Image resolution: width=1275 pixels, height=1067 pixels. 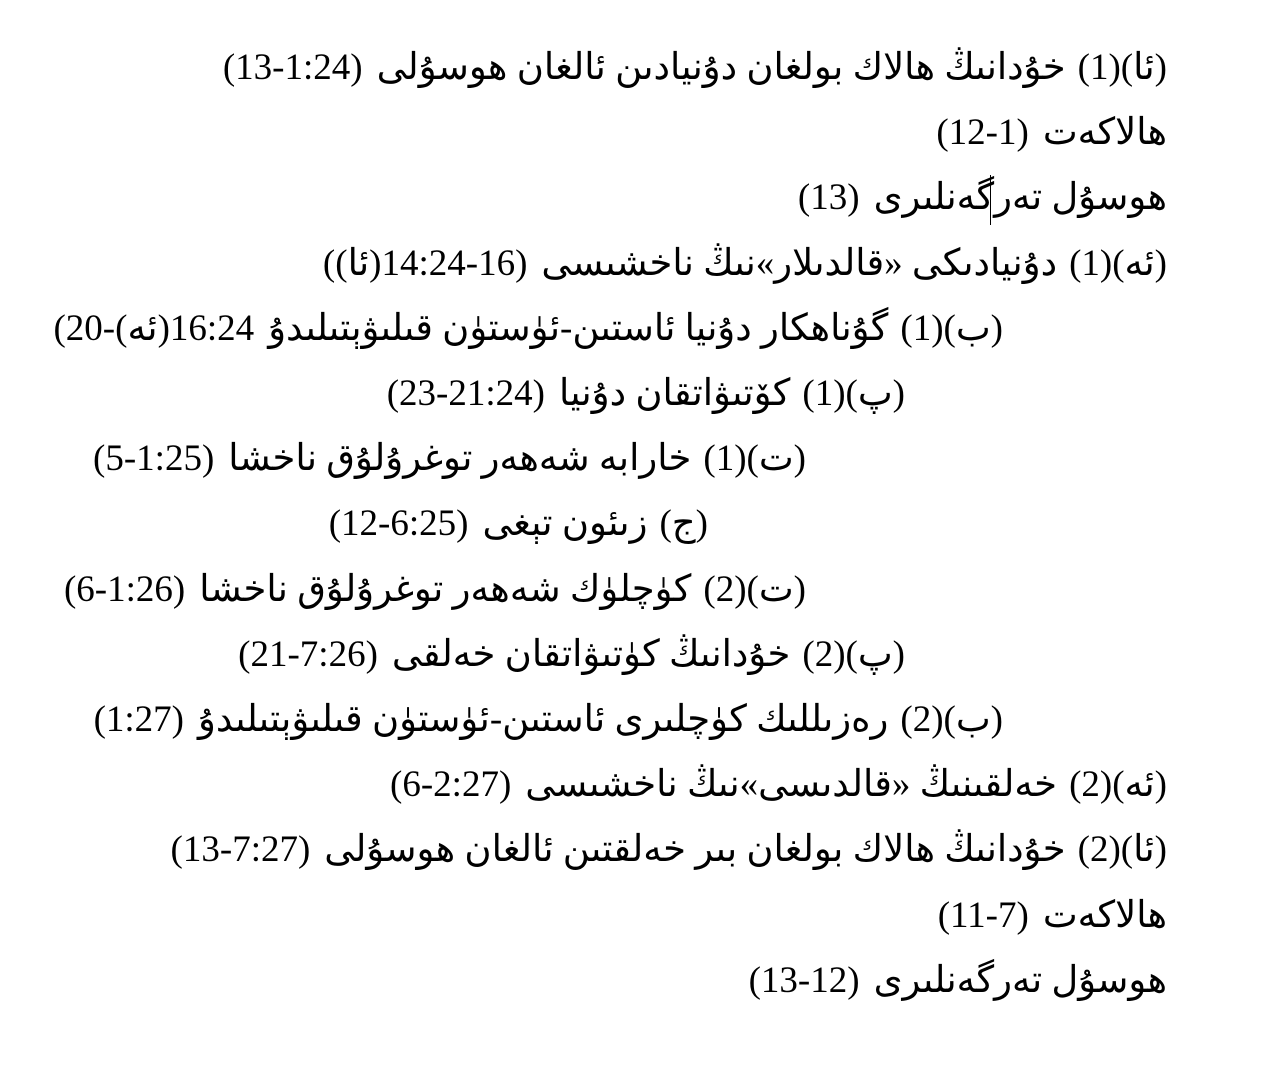 I want to click on text-cursor, so click(x=990, y=200).